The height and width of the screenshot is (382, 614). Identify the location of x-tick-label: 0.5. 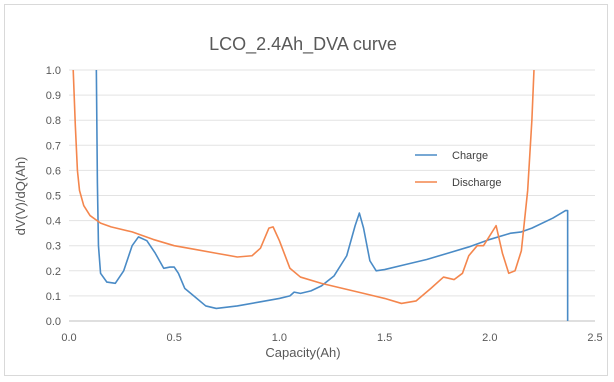
(174, 338).